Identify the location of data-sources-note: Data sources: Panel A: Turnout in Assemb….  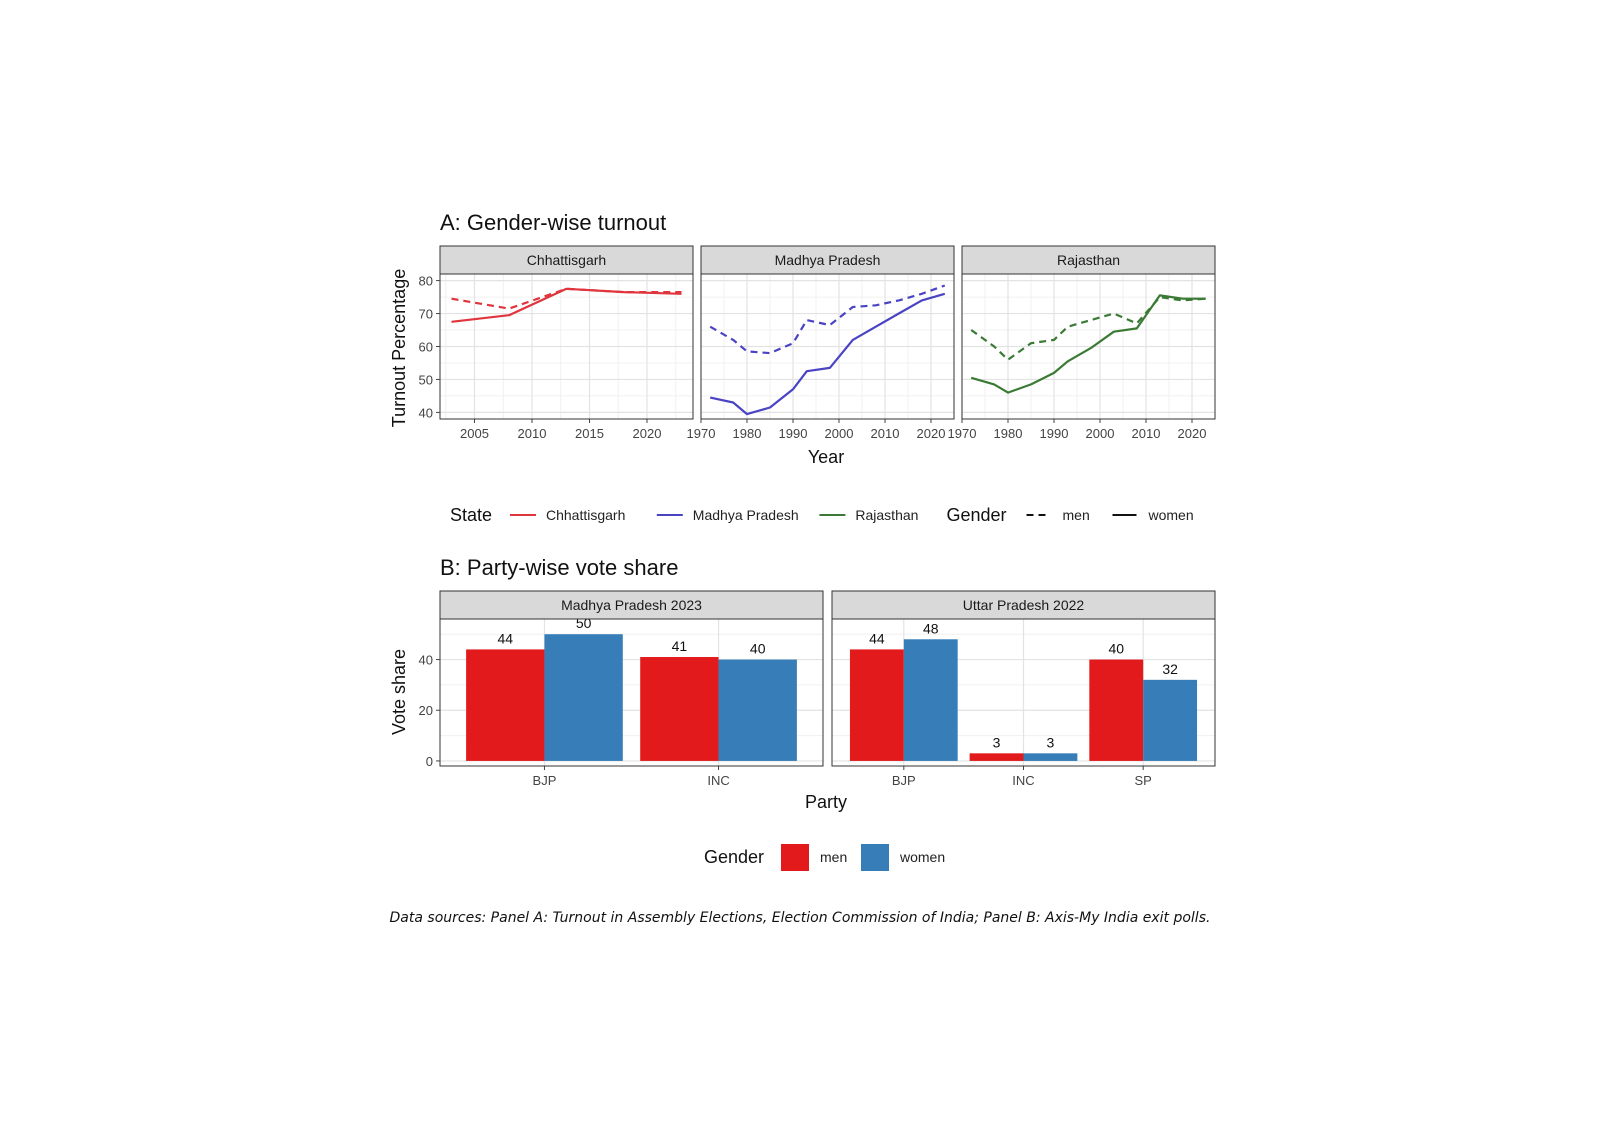
(800, 918).